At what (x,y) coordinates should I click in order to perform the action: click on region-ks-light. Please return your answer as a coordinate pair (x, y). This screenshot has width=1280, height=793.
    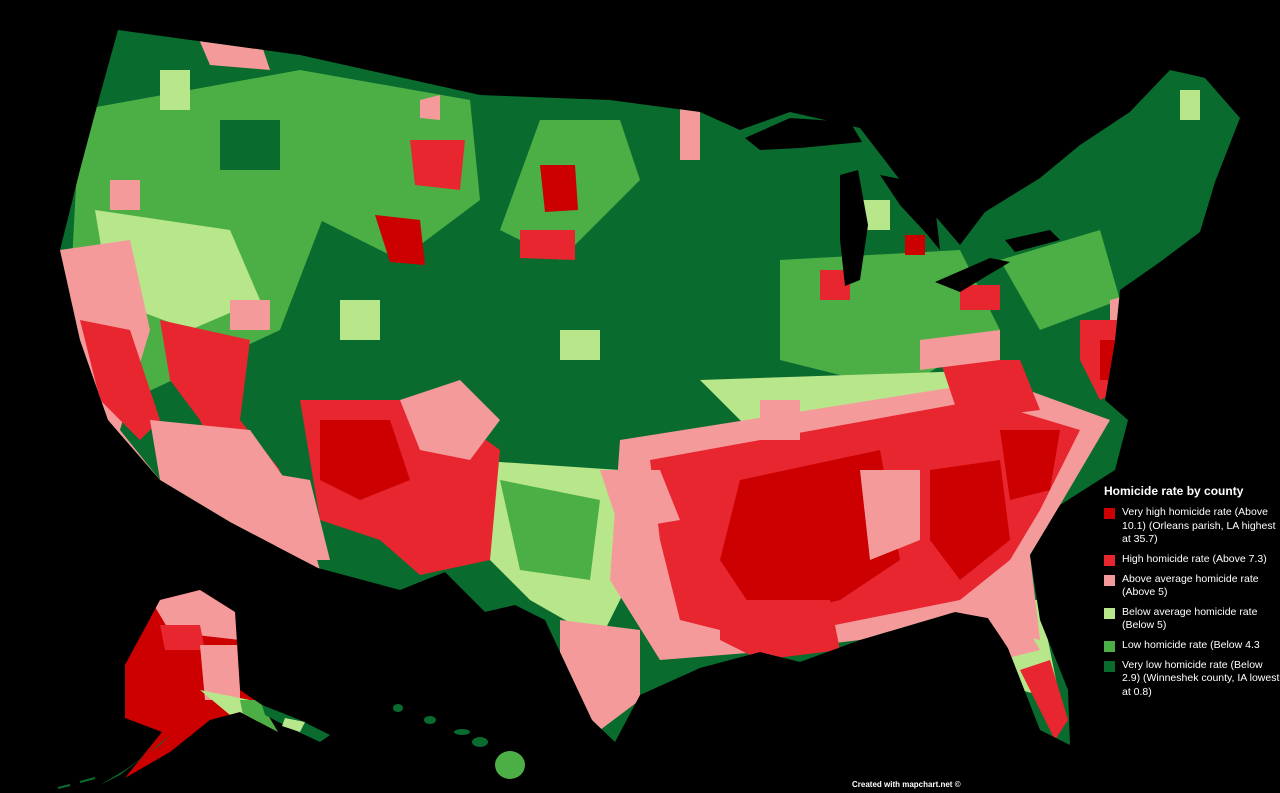
    Looking at the image, I should click on (580, 345).